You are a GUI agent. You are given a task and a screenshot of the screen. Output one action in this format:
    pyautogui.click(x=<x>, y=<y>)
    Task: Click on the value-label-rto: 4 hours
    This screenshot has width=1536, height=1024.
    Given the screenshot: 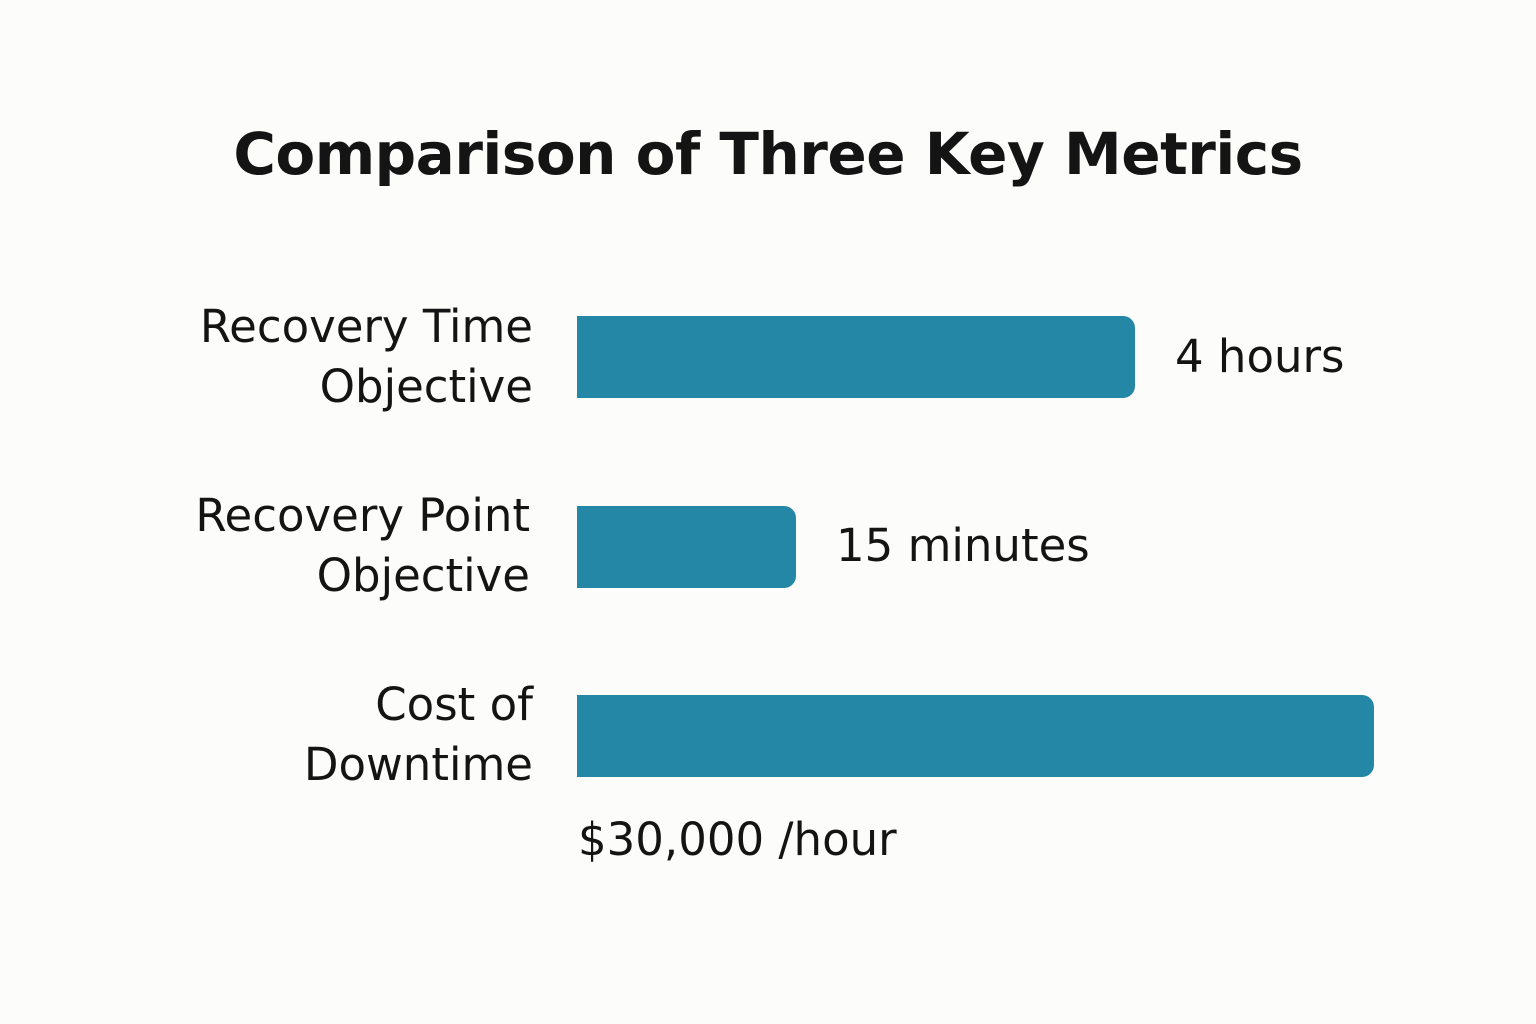 What is the action you would take?
    pyautogui.click(x=1260, y=356)
    